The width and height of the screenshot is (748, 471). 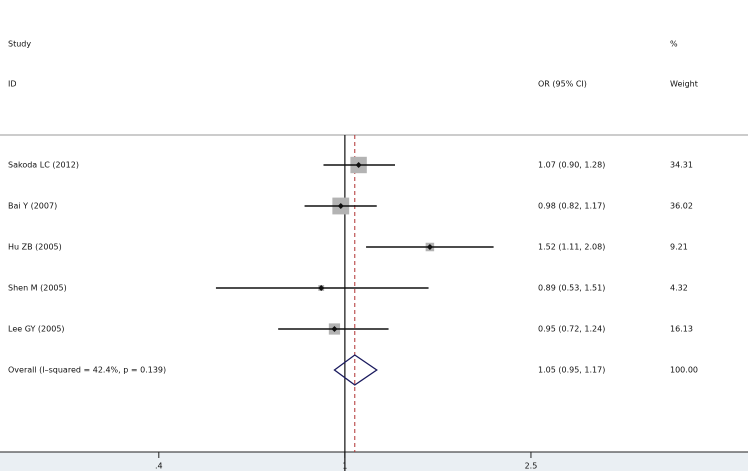 I want to click on study-name: Bai Y (2007), so click(x=32, y=206).